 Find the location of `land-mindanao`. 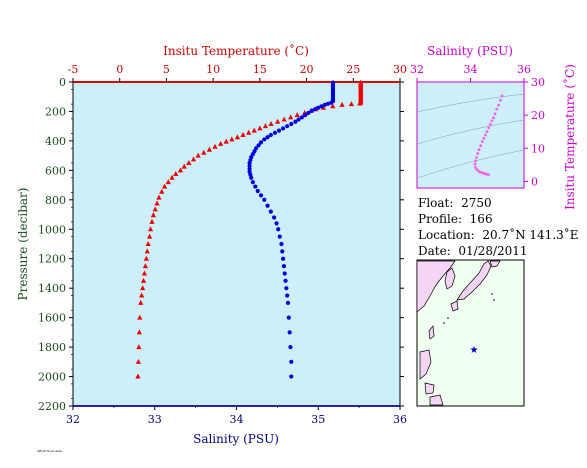

land-mindanao is located at coordinates (436, 400).